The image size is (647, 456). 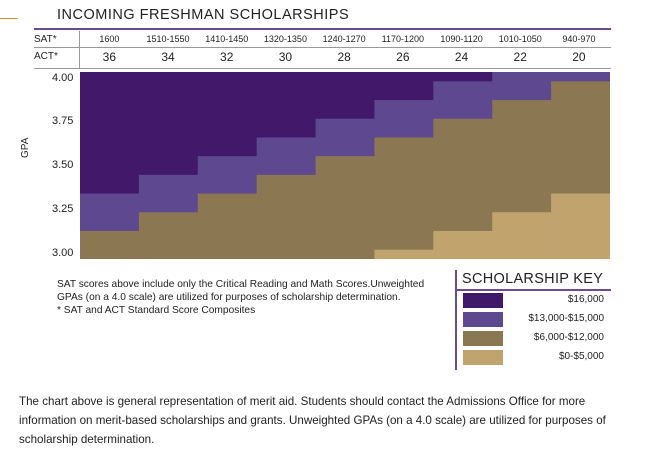 I want to click on key-title-underline, so click(x=533, y=290).